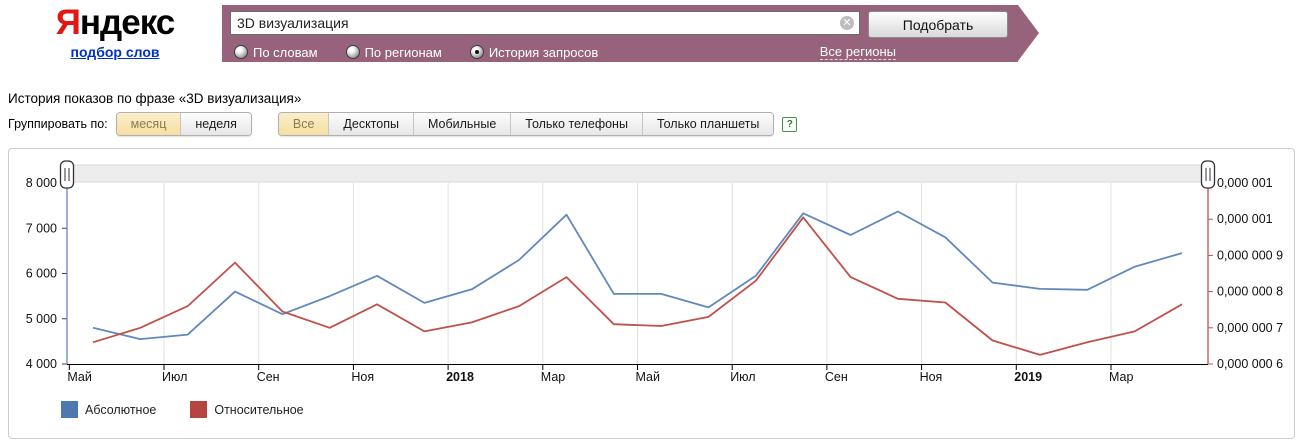 The image size is (1303, 446). Describe the element at coordinates (148, 124) in the screenshot. I see `groupby-month-button: месяц` at that location.